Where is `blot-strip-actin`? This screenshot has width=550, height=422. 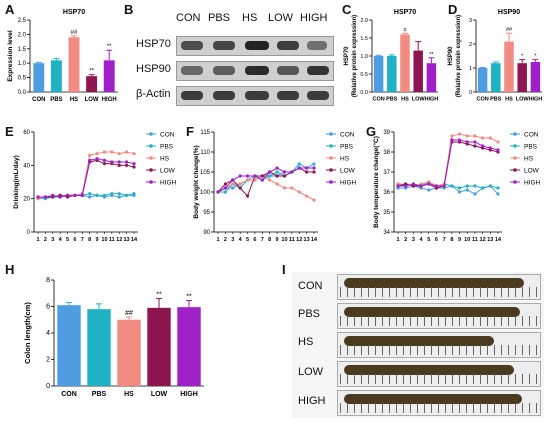 blot-strip-actin is located at coordinates (255, 96).